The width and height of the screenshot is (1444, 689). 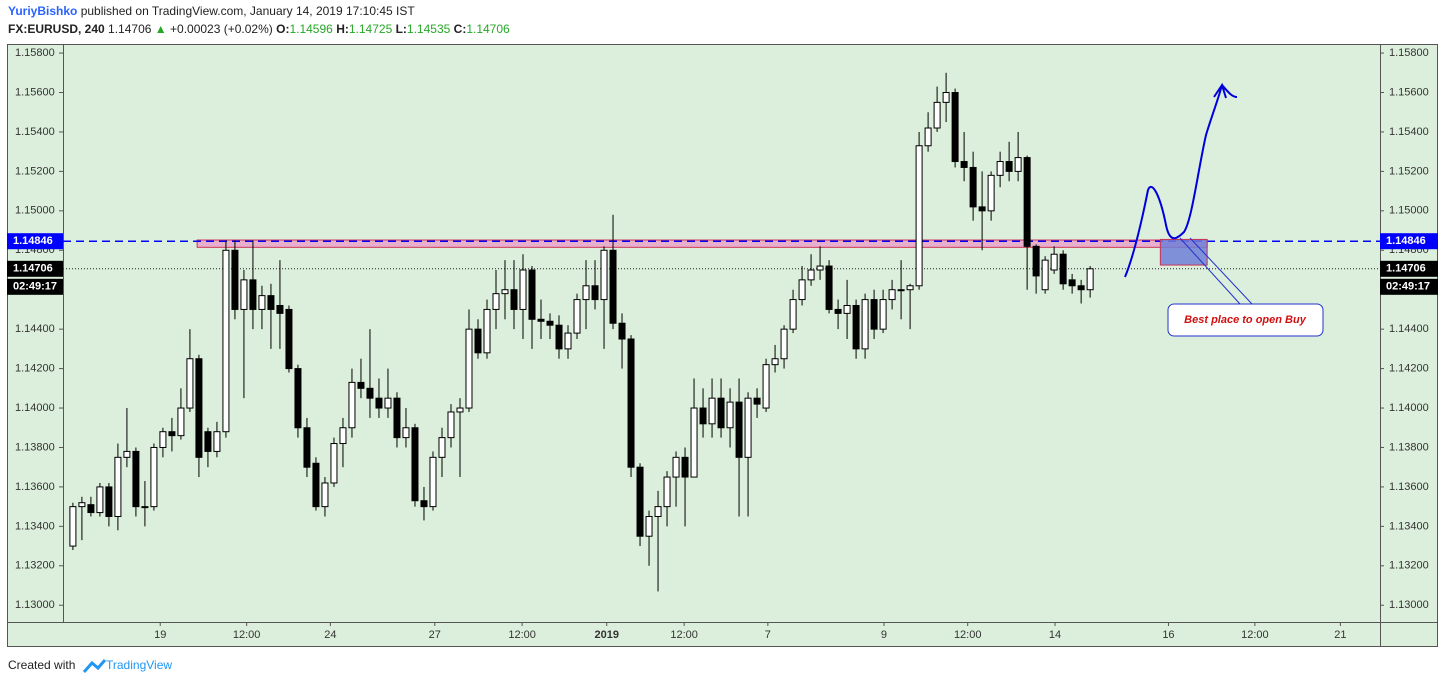 What do you see at coordinates (1409, 369) in the screenshot?
I see `y-tick-label-right: 1.14200` at bounding box center [1409, 369].